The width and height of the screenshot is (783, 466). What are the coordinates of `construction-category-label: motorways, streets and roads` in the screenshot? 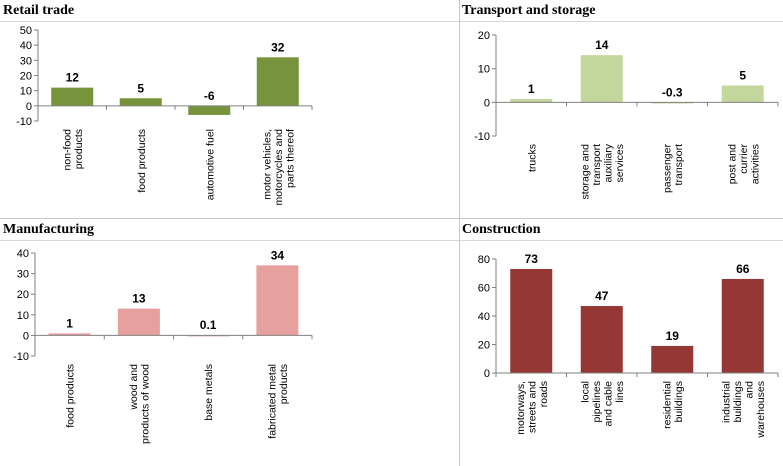 It's located at (532, 408).